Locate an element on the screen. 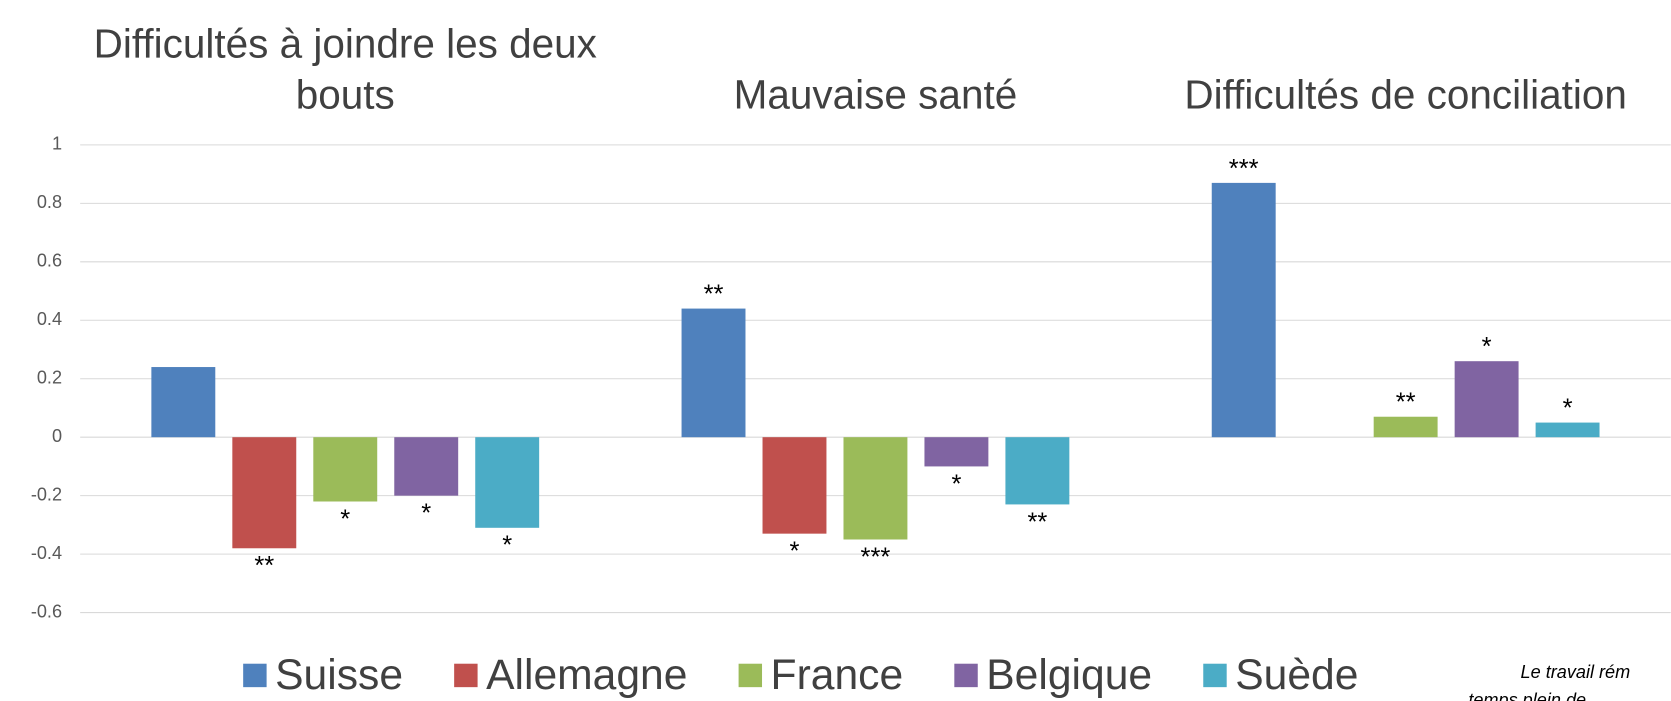  legend-label: Suède is located at coordinates (1296, 675).